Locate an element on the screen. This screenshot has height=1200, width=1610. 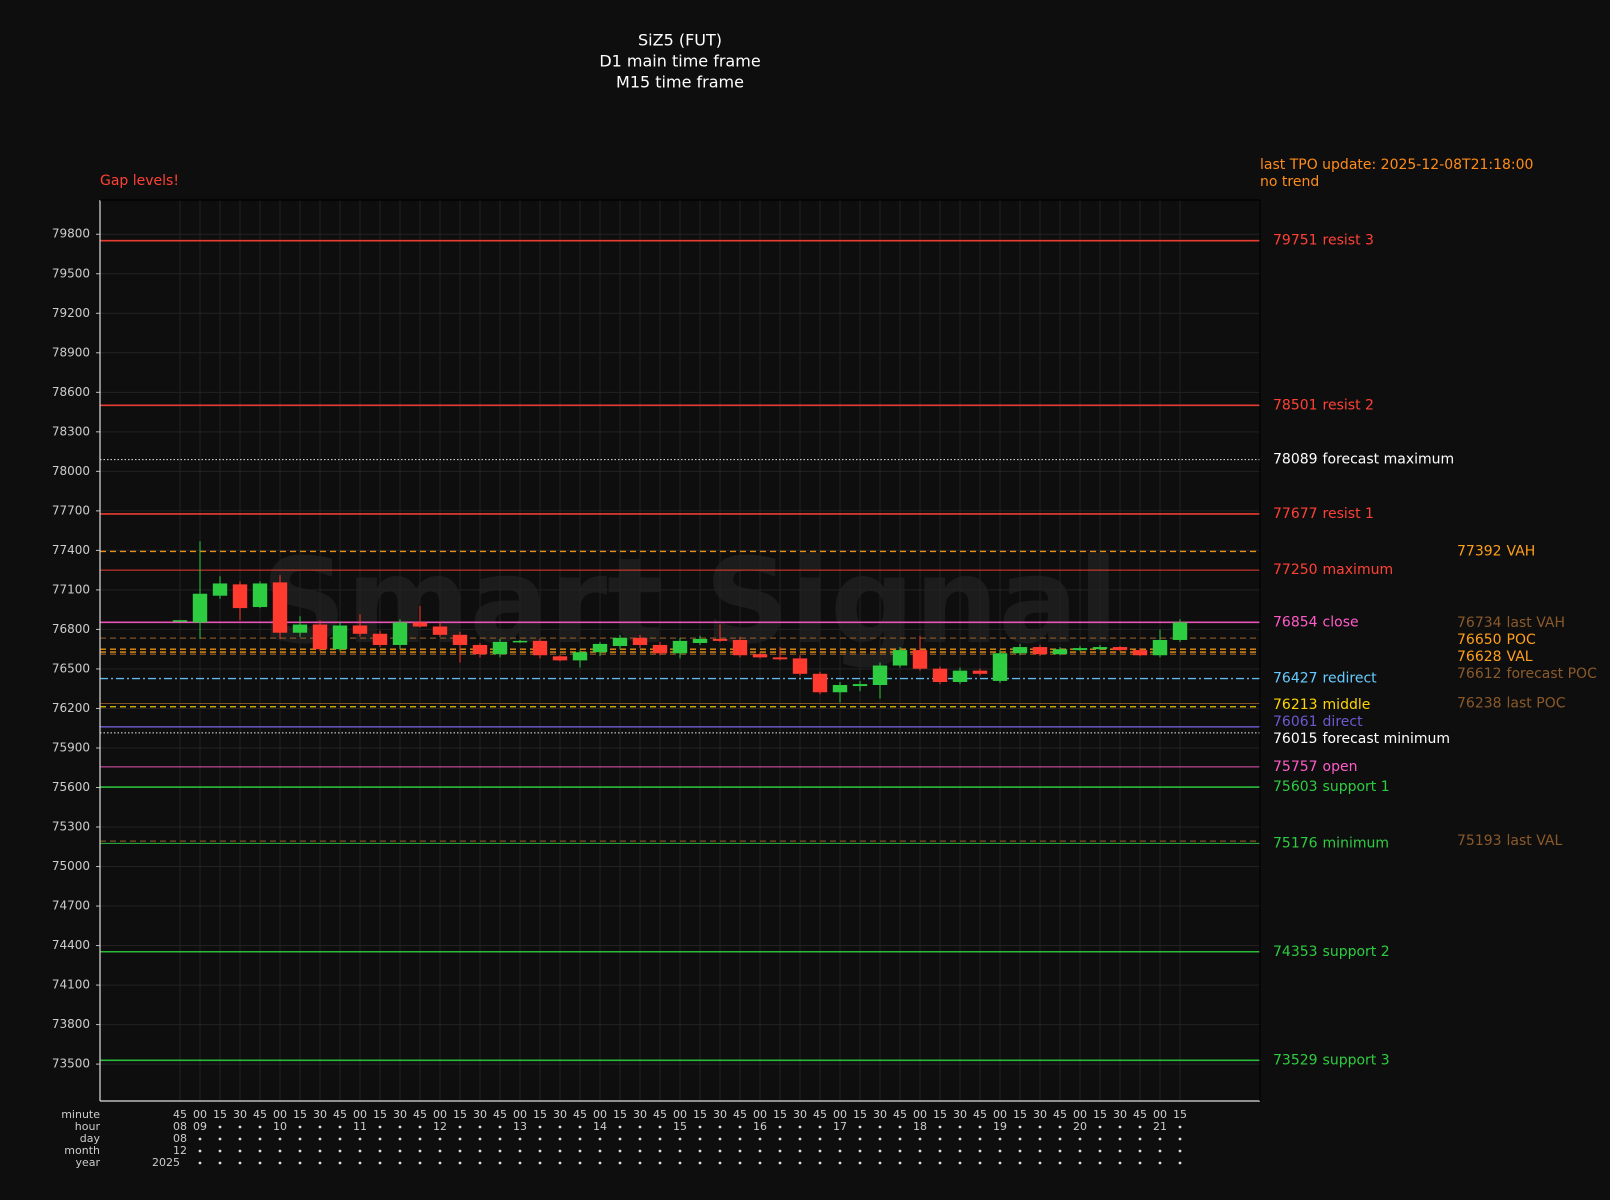
level-value: 76015 is located at coordinates (1295, 739).